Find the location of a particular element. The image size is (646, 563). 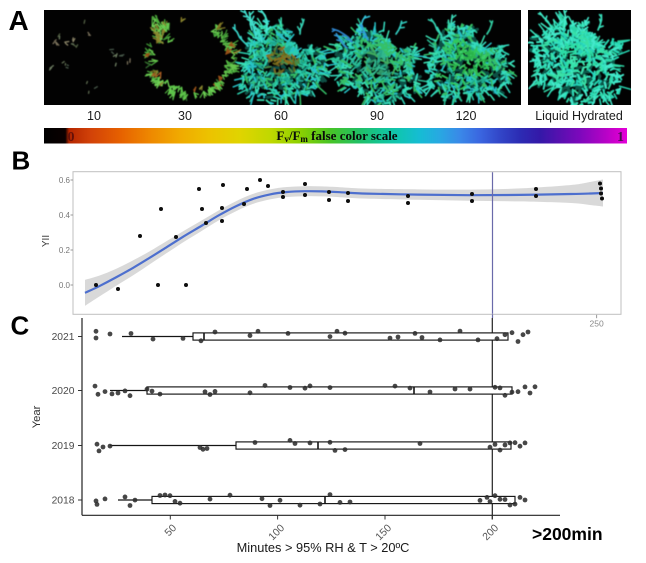

svg-text: 1 is located at coordinates (620, 137).